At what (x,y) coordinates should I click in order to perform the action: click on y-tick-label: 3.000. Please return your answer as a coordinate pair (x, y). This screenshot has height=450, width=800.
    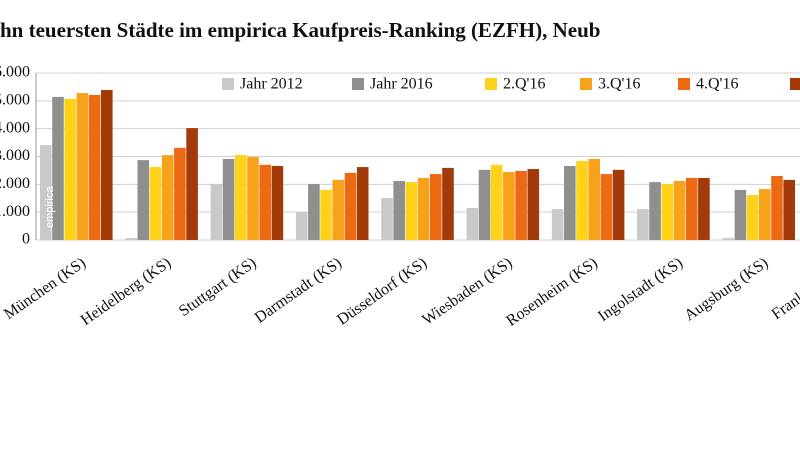
    Looking at the image, I should click on (15, 155).